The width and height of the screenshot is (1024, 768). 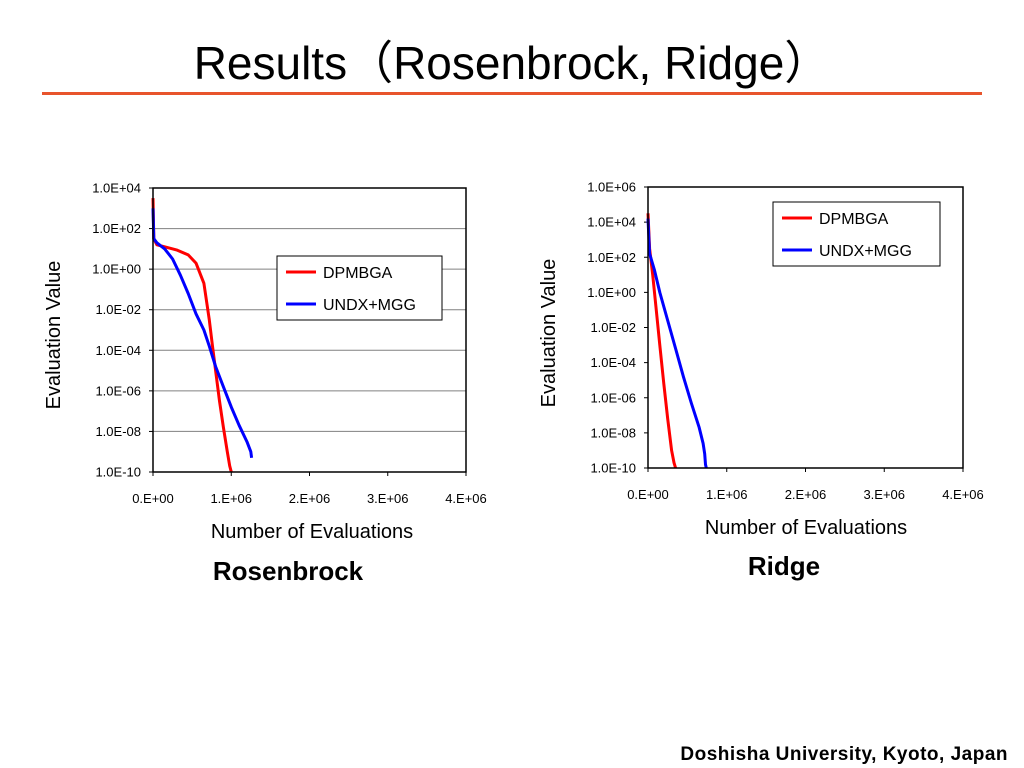 I want to click on chart2-y-tick-label: 1.0E-04, so click(x=613, y=362).